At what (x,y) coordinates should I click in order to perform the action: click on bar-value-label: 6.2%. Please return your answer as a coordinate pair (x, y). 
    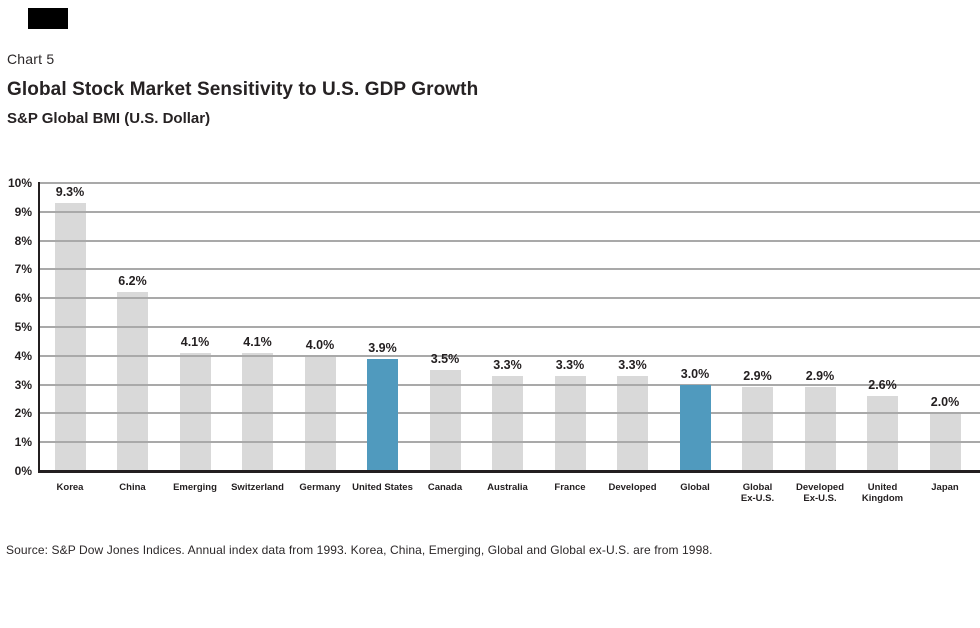
    Looking at the image, I should click on (132, 281).